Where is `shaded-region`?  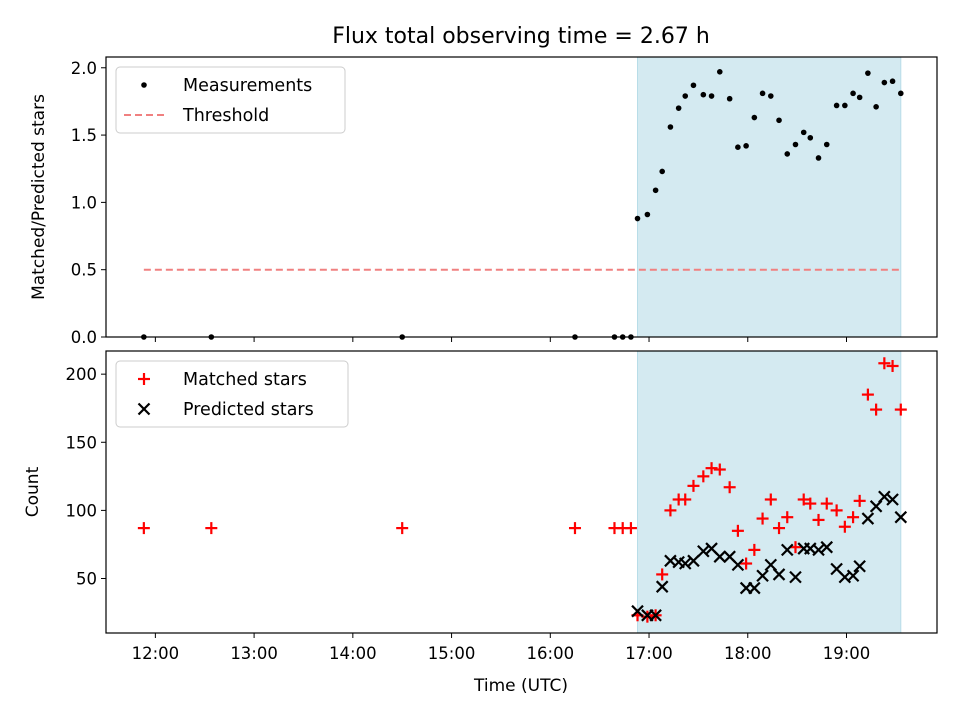
shaded-region is located at coordinates (769, 492).